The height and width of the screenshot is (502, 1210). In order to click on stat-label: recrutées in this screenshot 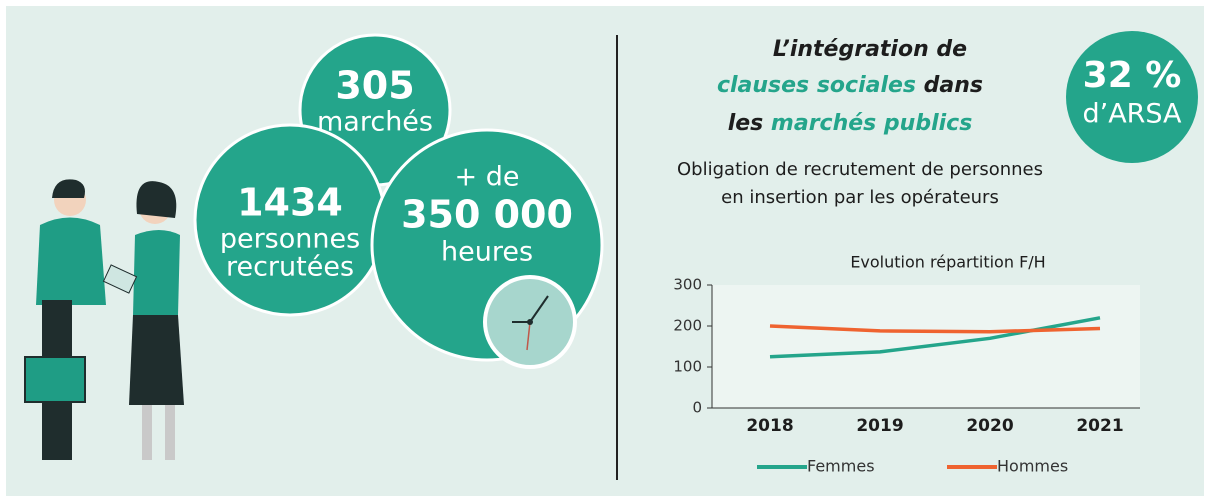, I will do `click(290, 267)`.